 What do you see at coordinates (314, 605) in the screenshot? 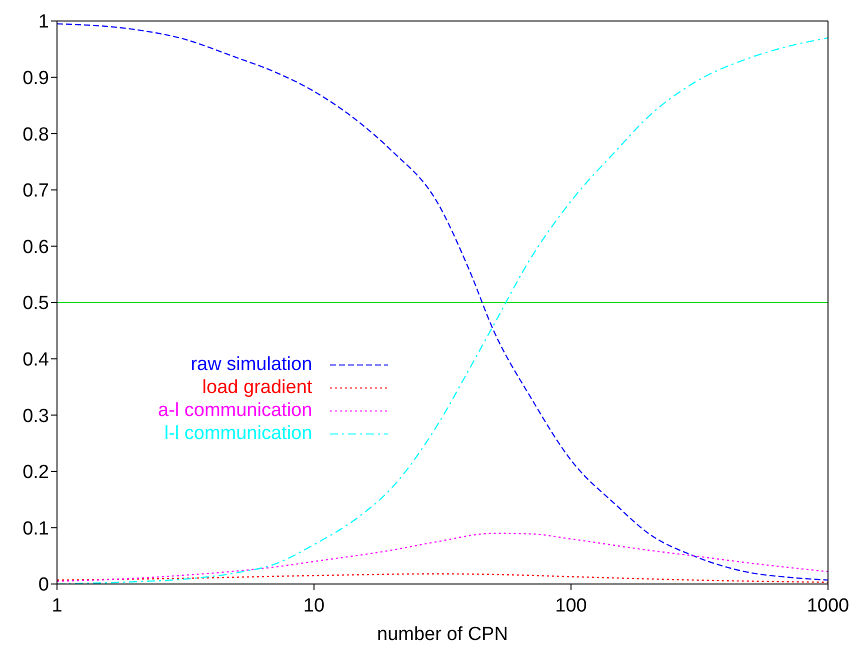
I see `x-tick-label: 10` at bounding box center [314, 605].